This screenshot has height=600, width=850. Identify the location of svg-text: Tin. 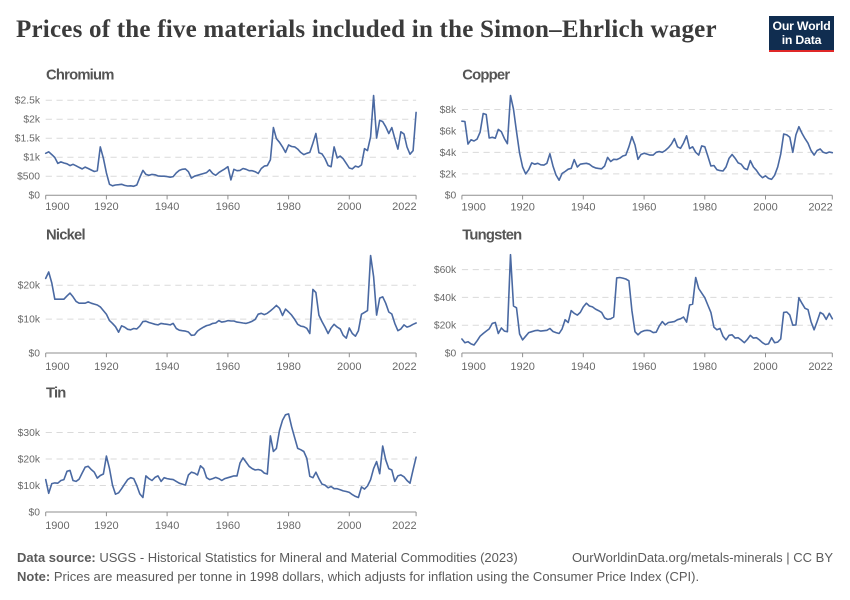
(56, 394).